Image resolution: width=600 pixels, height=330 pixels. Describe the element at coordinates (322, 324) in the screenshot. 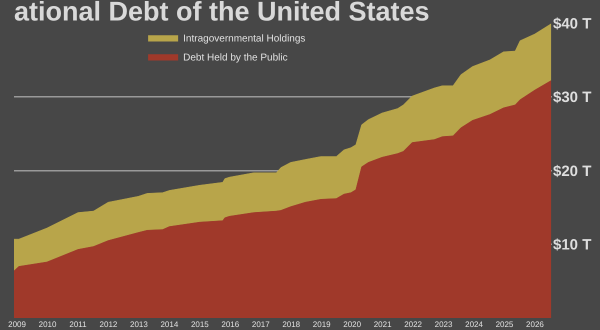

I see `x-tick-label: 2019` at that location.